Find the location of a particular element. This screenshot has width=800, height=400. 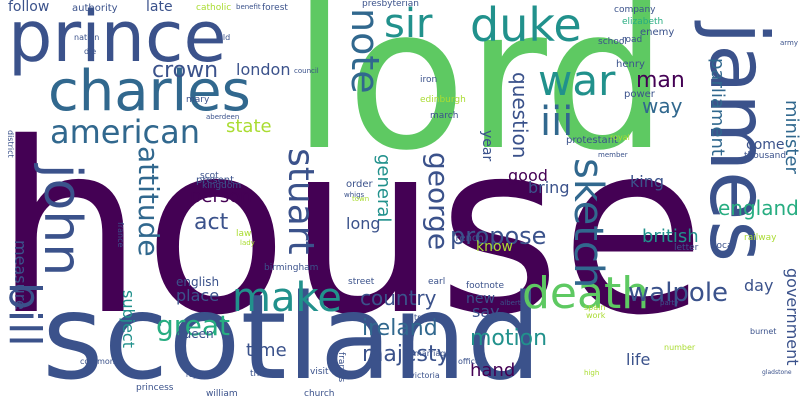

word-time: time is located at coordinates (266, 350).